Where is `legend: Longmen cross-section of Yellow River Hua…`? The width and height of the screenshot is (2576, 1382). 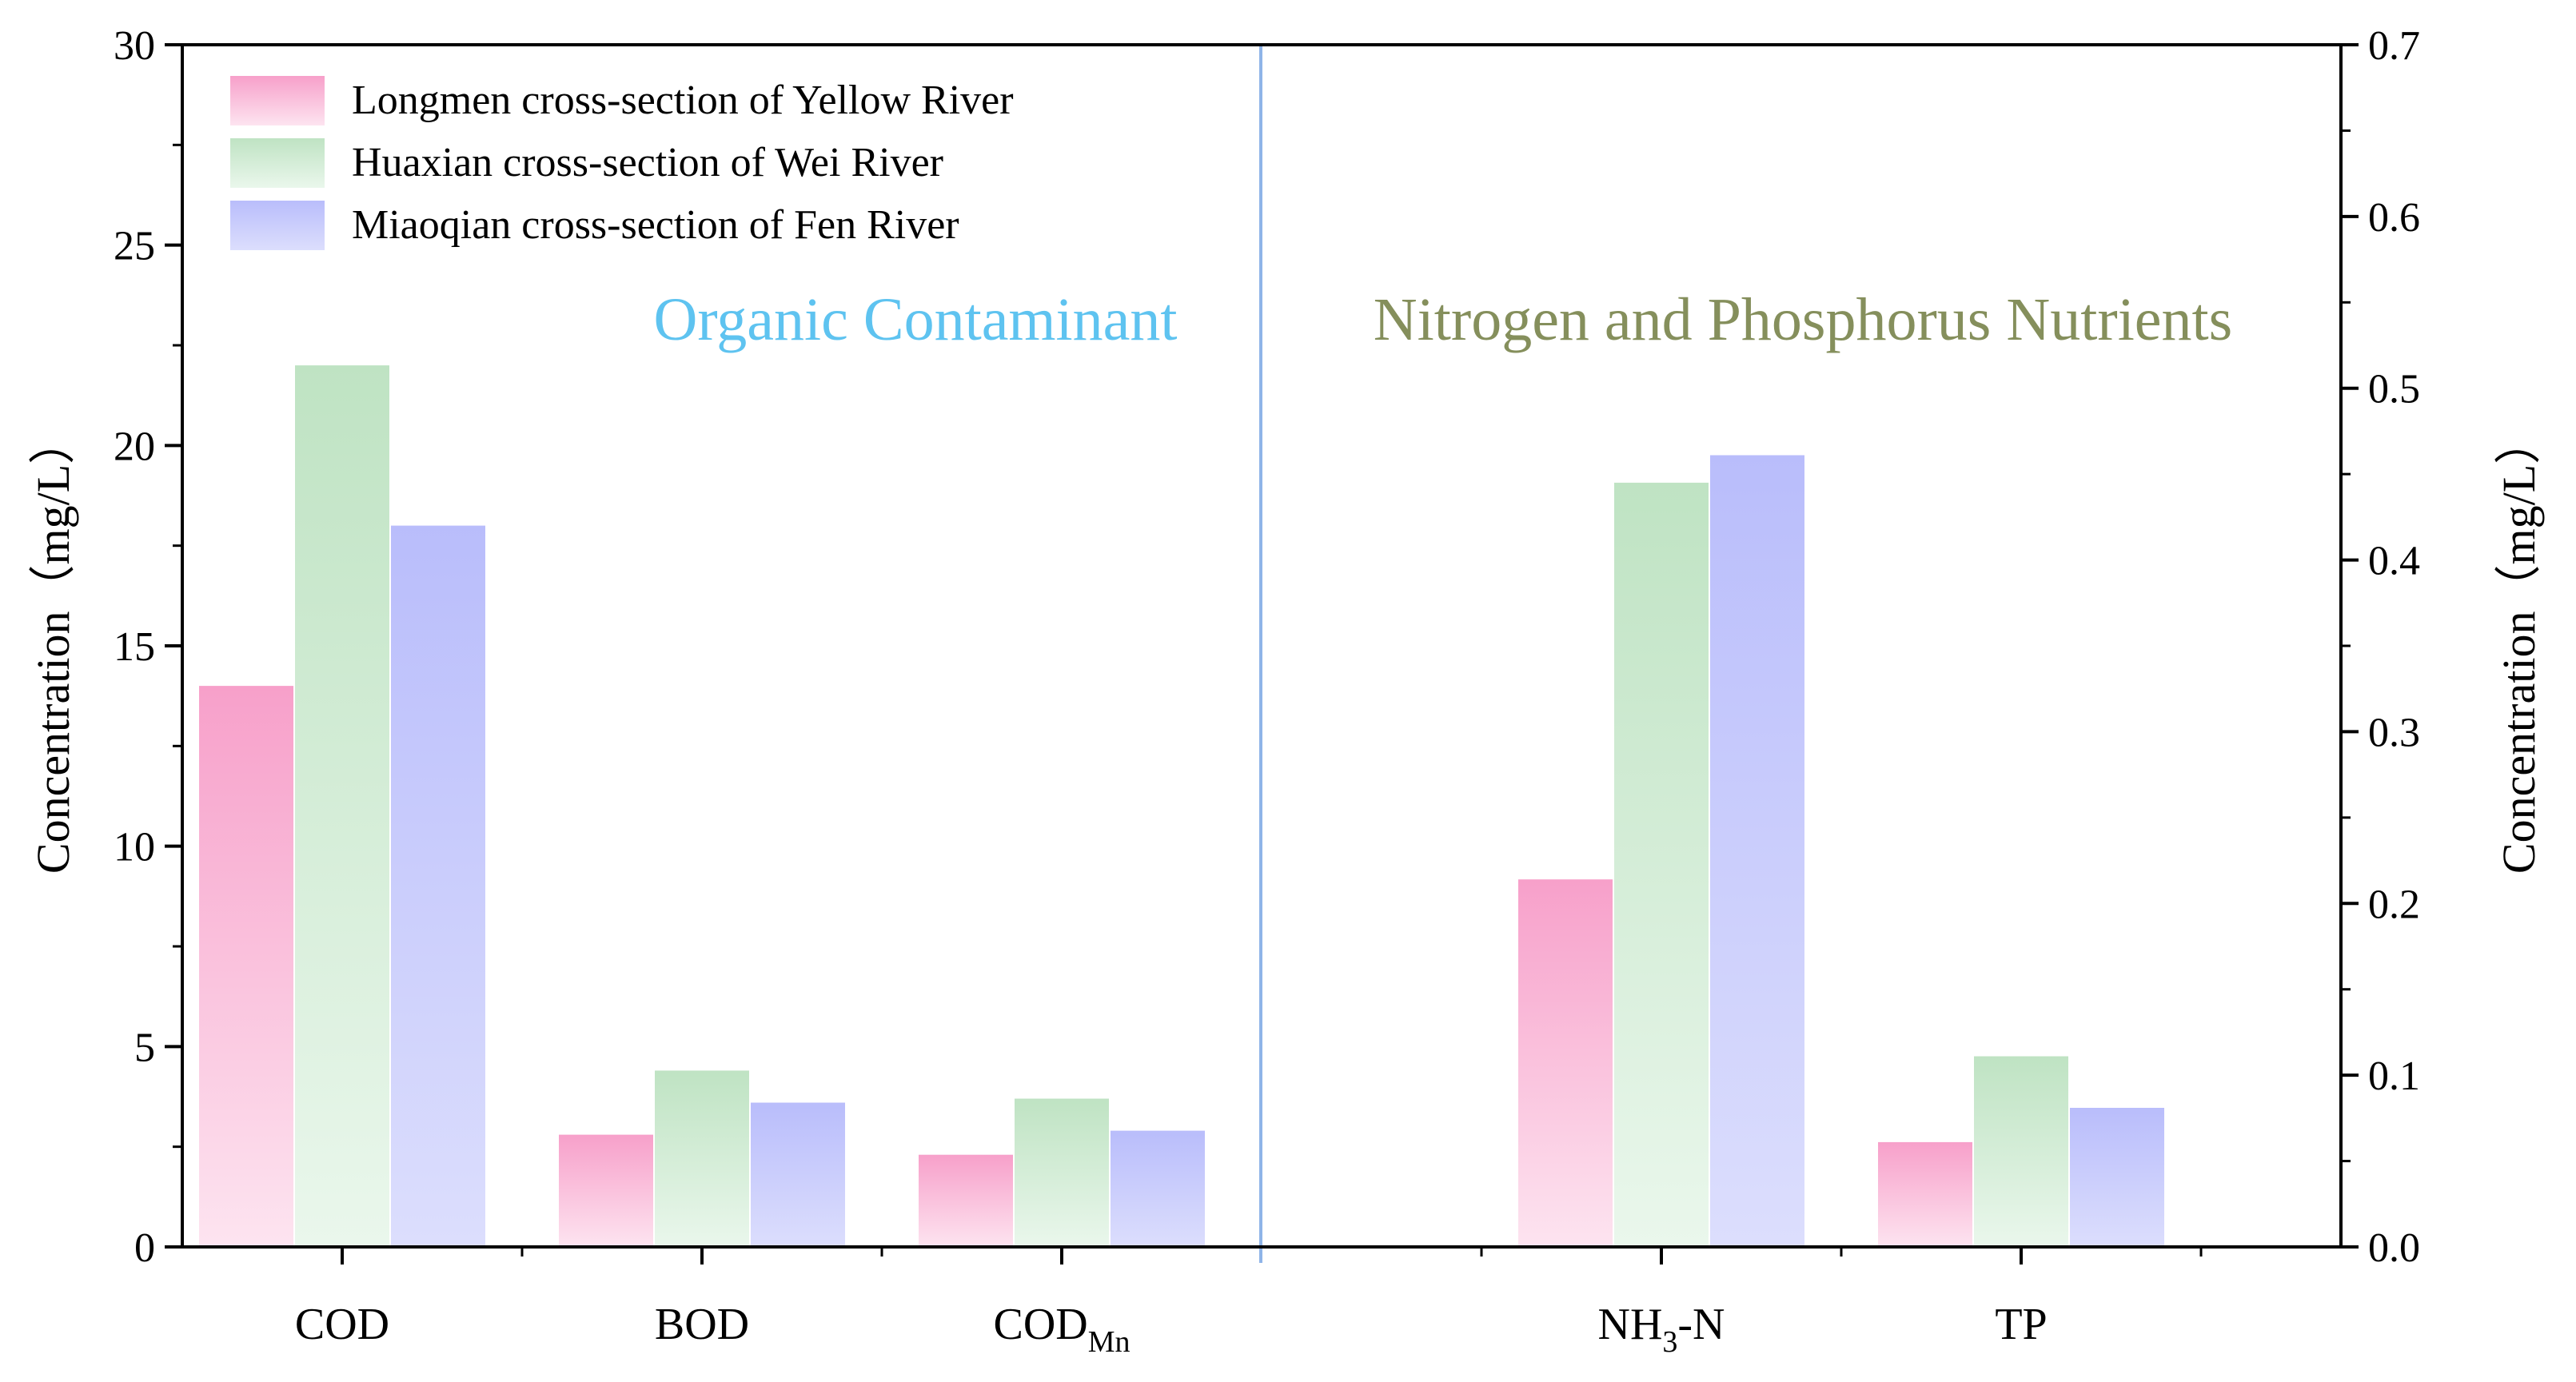 legend: Longmen cross-section of Yellow River Hua… is located at coordinates (622, 163).